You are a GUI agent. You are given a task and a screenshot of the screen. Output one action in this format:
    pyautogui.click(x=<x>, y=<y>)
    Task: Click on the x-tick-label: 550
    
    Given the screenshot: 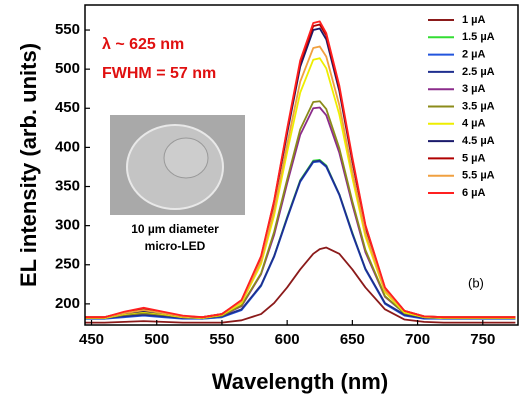 What is the action you would take?
    pyautogui.click(x=221, y=339)
    